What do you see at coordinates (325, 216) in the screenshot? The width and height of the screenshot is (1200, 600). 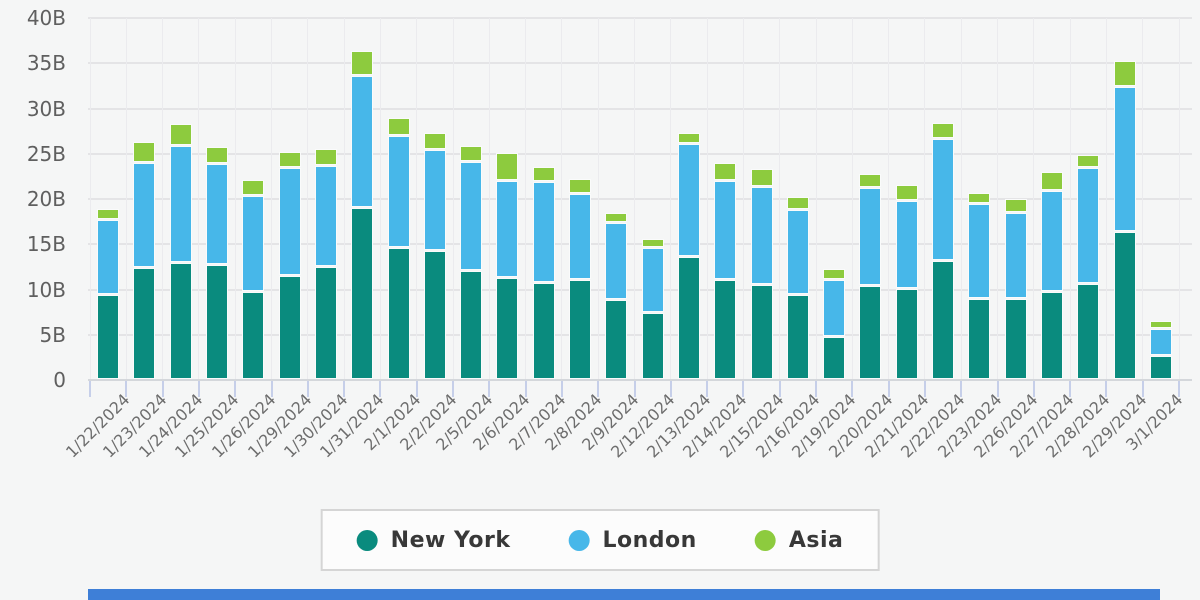 I see `bar-segment-london-1-30-2024` at bounding box center [325, 216].